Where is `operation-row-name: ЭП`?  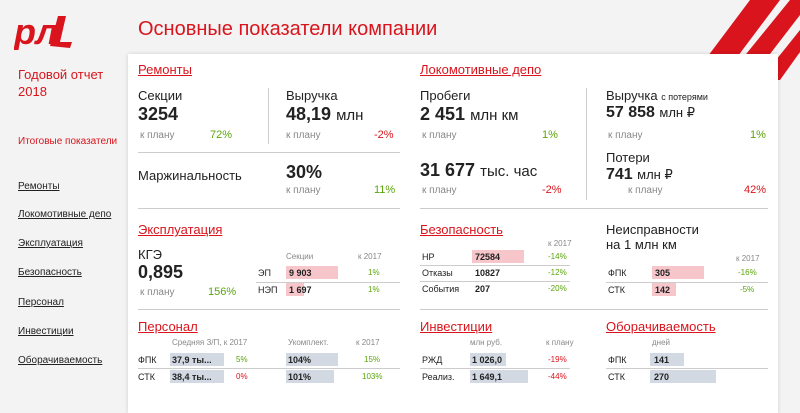 operation-row-name: ЭП is located at coordinates (264, 273).